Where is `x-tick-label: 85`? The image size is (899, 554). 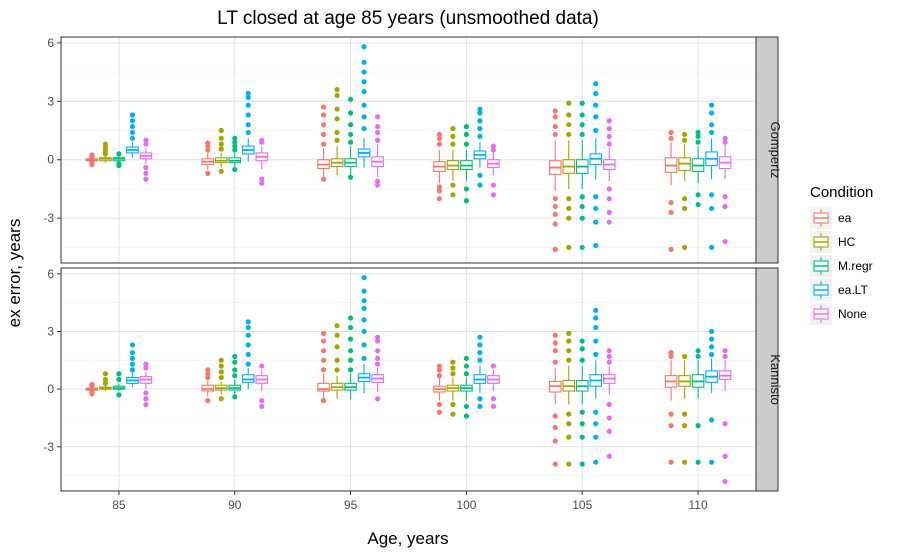 x-tick-label: 85 is located at coordinates (119, 505).